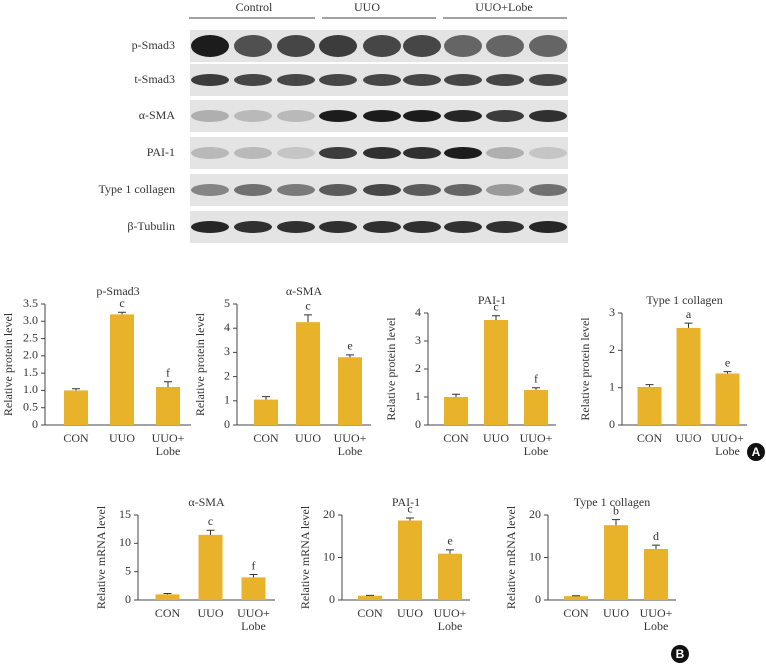 This screenshot has width=766, height=664. I want to click on significance-label: b, so click(616, 510).